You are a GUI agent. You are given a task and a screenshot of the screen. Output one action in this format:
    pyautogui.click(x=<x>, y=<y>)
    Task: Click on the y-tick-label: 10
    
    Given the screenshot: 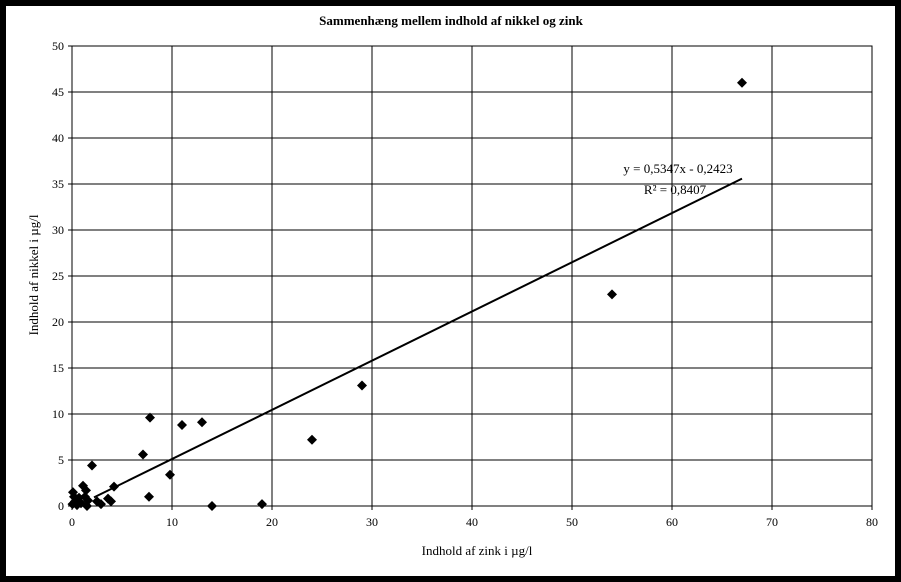 What is the action you would take?
    pyautogui.click(x=58, y=414)
    